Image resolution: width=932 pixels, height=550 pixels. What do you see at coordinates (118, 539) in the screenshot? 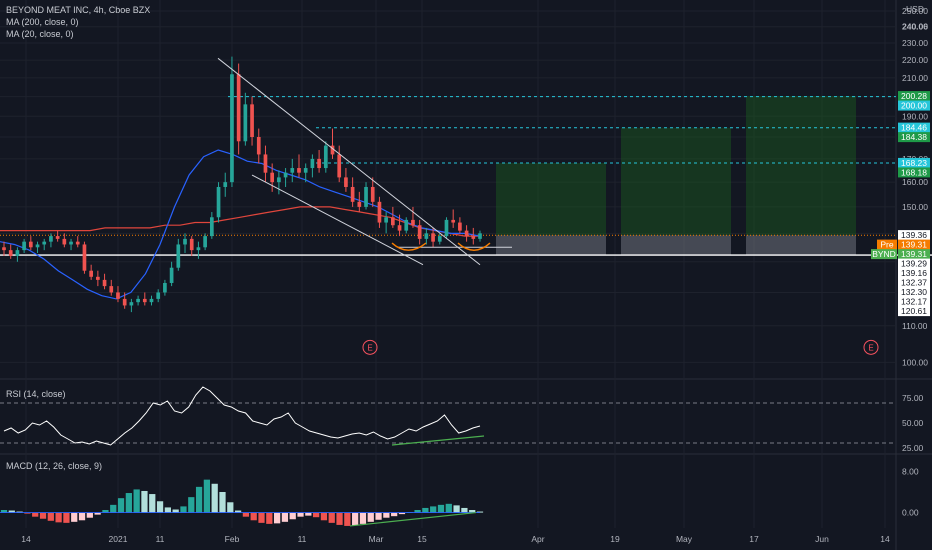
I see `x-tick-label: 2021` at bounding box center [118, 539].